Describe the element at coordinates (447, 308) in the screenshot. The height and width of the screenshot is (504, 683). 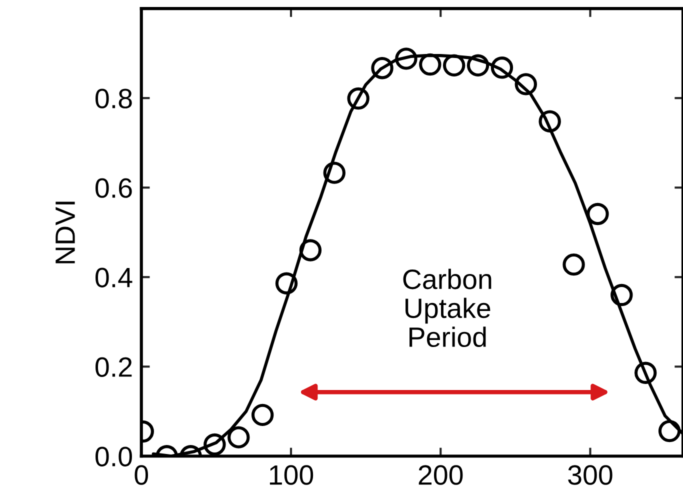
I see `annotation: Carbon Uptake Period` at that location.